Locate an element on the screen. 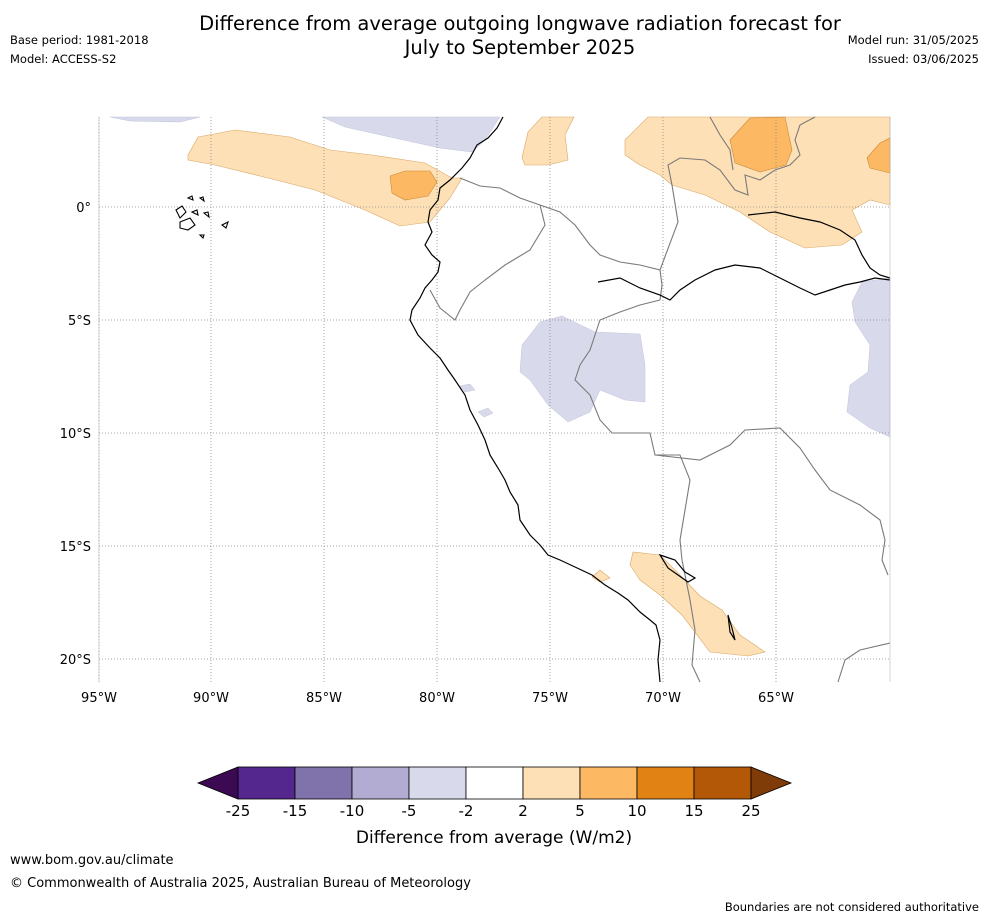 The image size is (988, 919). lon-label-70w: 70°W is located at coordinates (663, 698).